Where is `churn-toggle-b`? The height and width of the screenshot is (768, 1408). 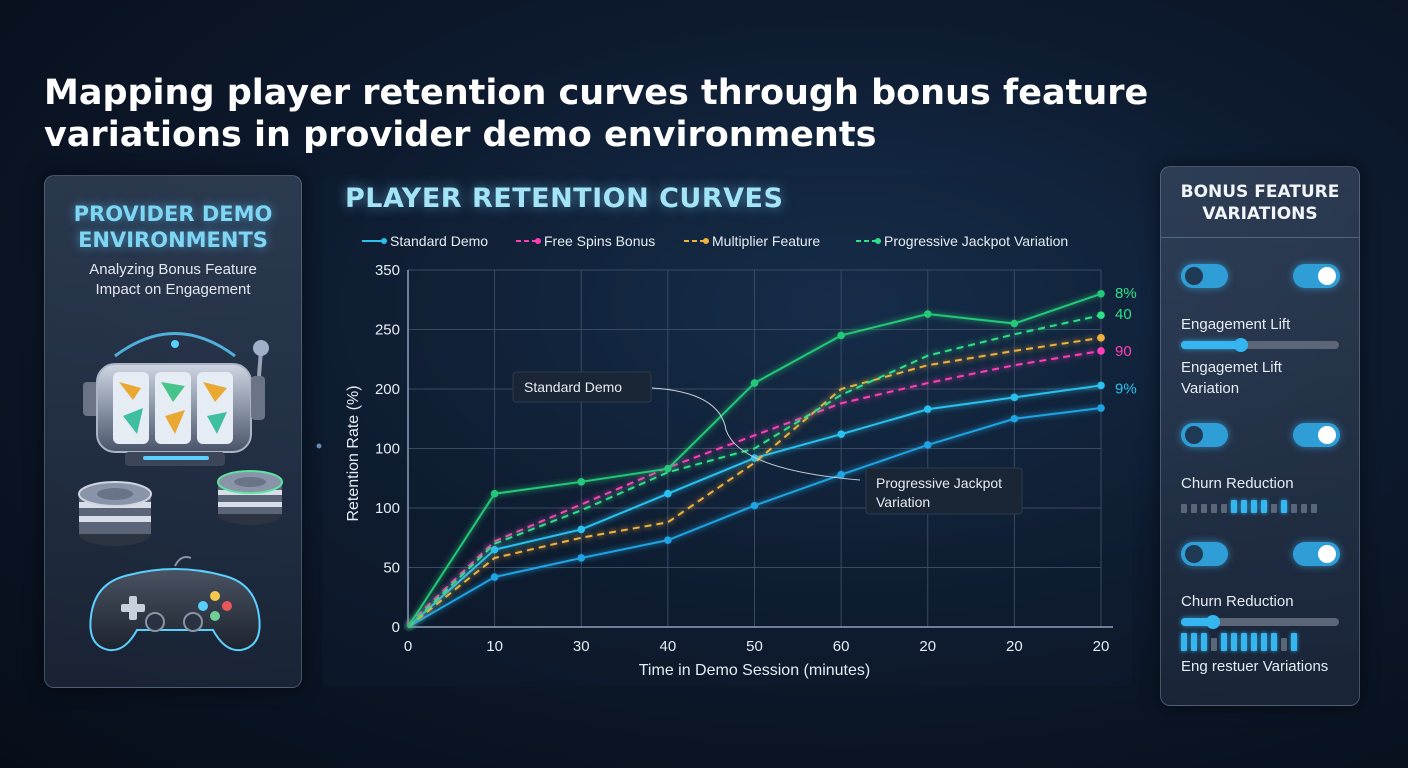
churn-toggle-b is located at coordinates (1316, 435).